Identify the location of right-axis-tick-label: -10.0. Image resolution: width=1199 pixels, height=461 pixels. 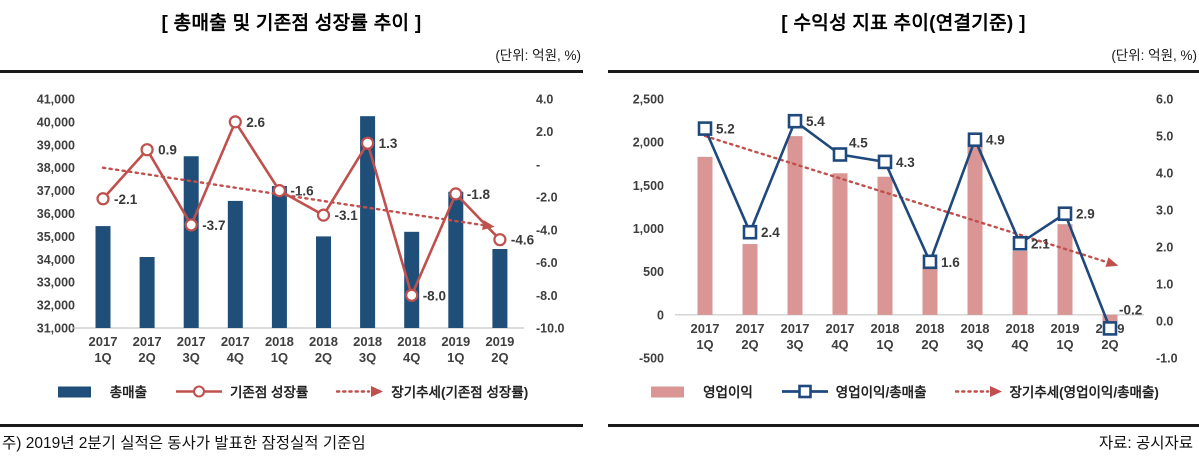
(550, 329).